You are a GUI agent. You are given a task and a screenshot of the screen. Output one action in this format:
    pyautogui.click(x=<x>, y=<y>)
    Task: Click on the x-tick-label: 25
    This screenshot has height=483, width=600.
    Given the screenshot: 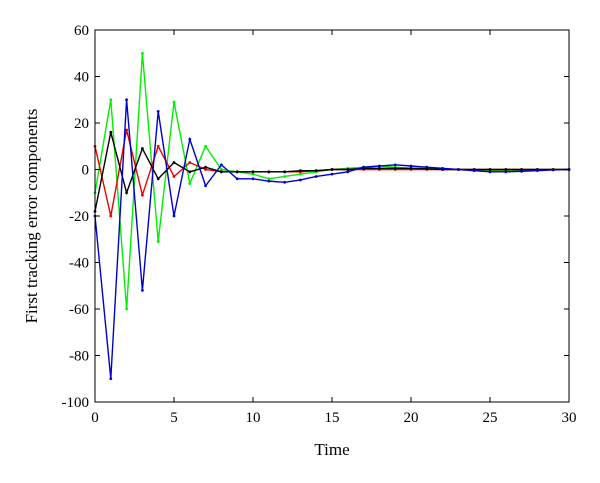 What is the action you would take?
    pyautogui.click(x=490, y=418)
    